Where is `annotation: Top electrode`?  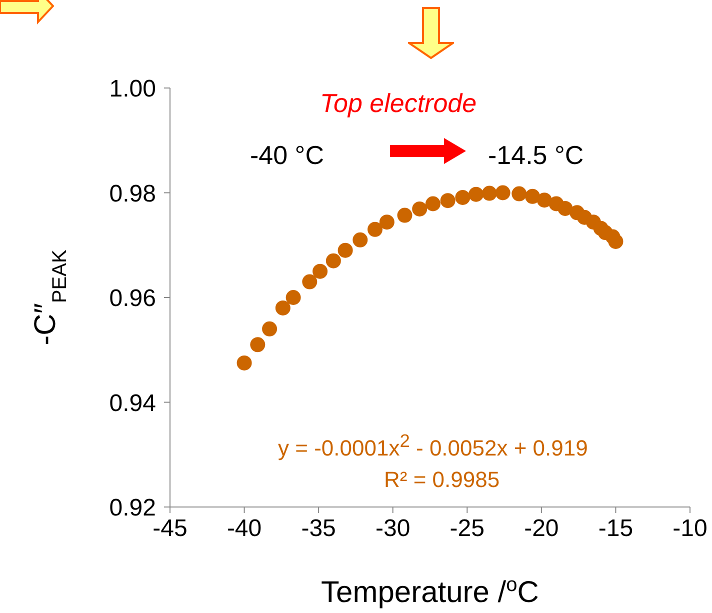 annotation: Top electrode is located at coordinates (398, 103).